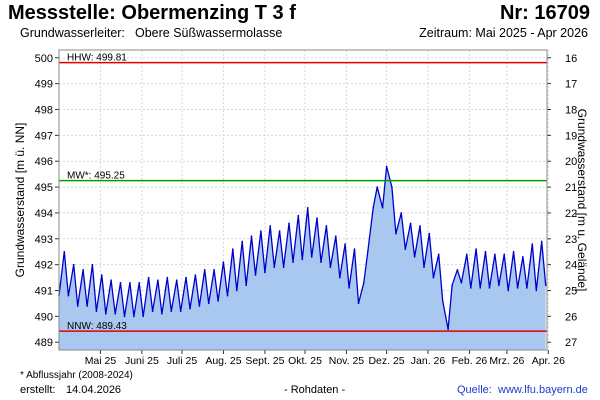  Describe the element at coordinates (571, 59) in the screenshot. I see `y2-tick-label: 16` at that location.